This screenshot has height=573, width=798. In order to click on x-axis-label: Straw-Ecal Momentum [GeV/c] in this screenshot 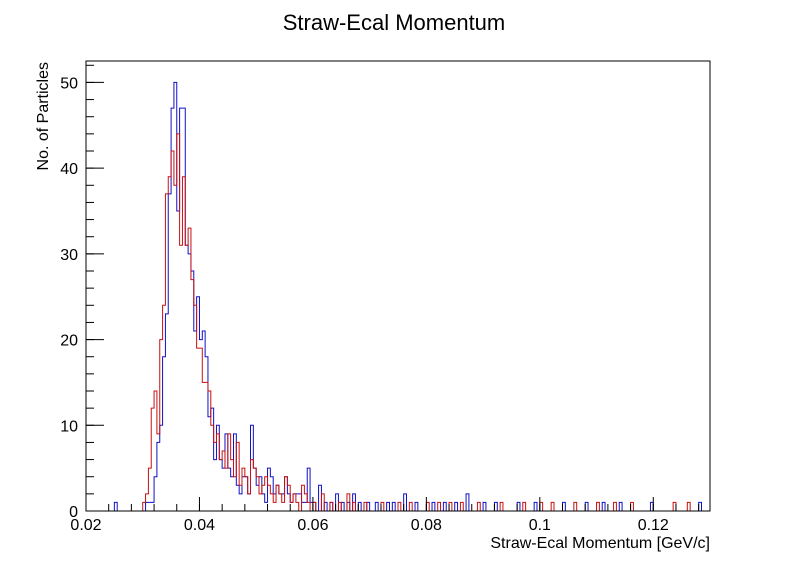, I will do `click(600, 543)`.